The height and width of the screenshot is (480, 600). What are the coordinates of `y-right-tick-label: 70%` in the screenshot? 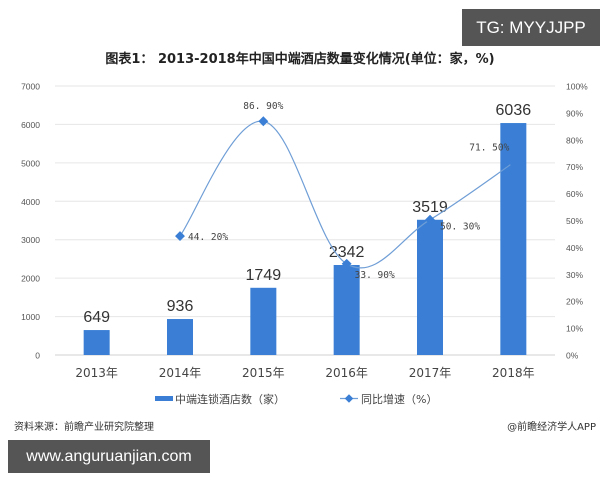 It's located at (574, 167).